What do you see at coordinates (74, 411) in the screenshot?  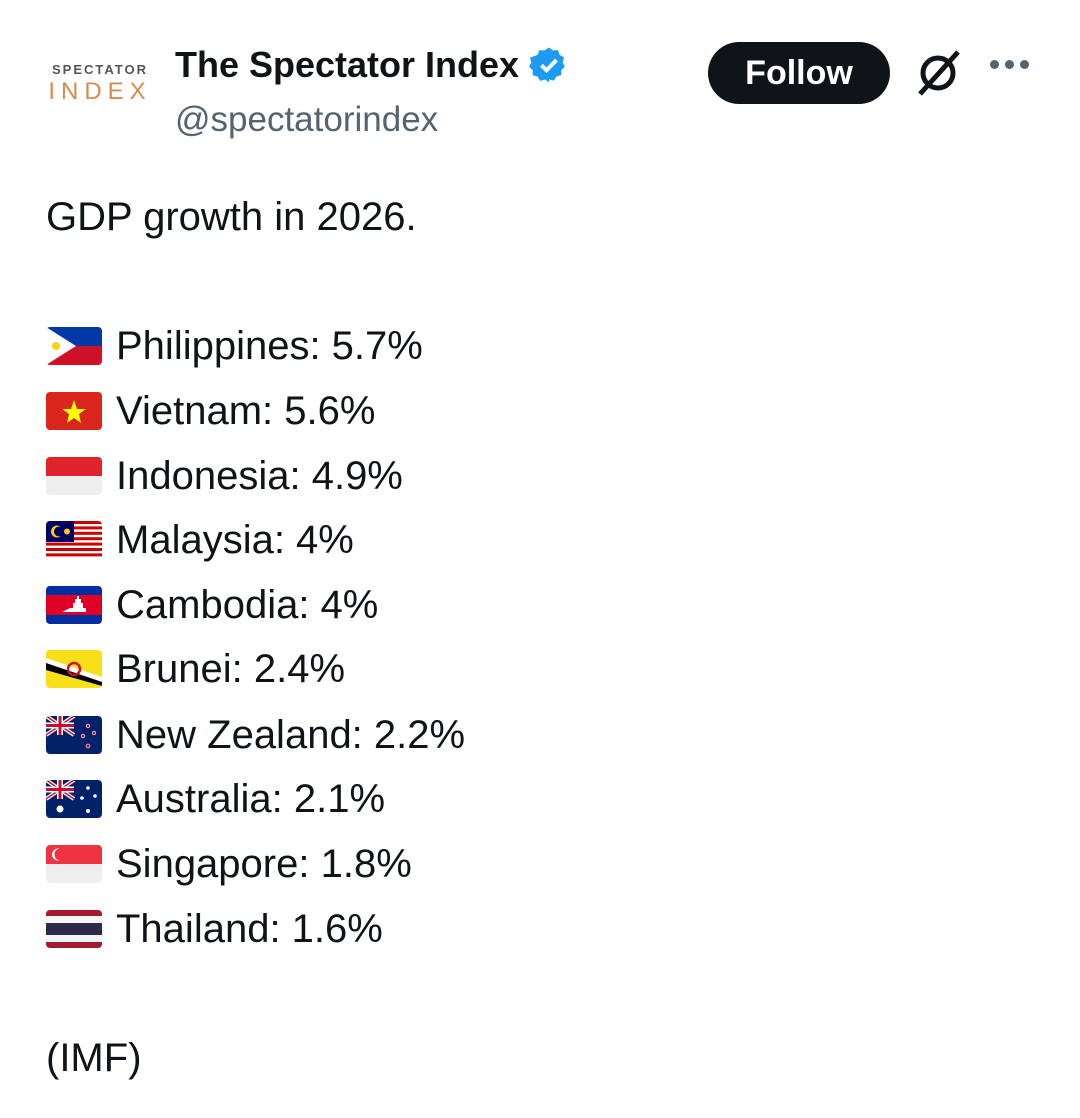 I see `vietnam-flag-icon` at bounding box center [74, 411].